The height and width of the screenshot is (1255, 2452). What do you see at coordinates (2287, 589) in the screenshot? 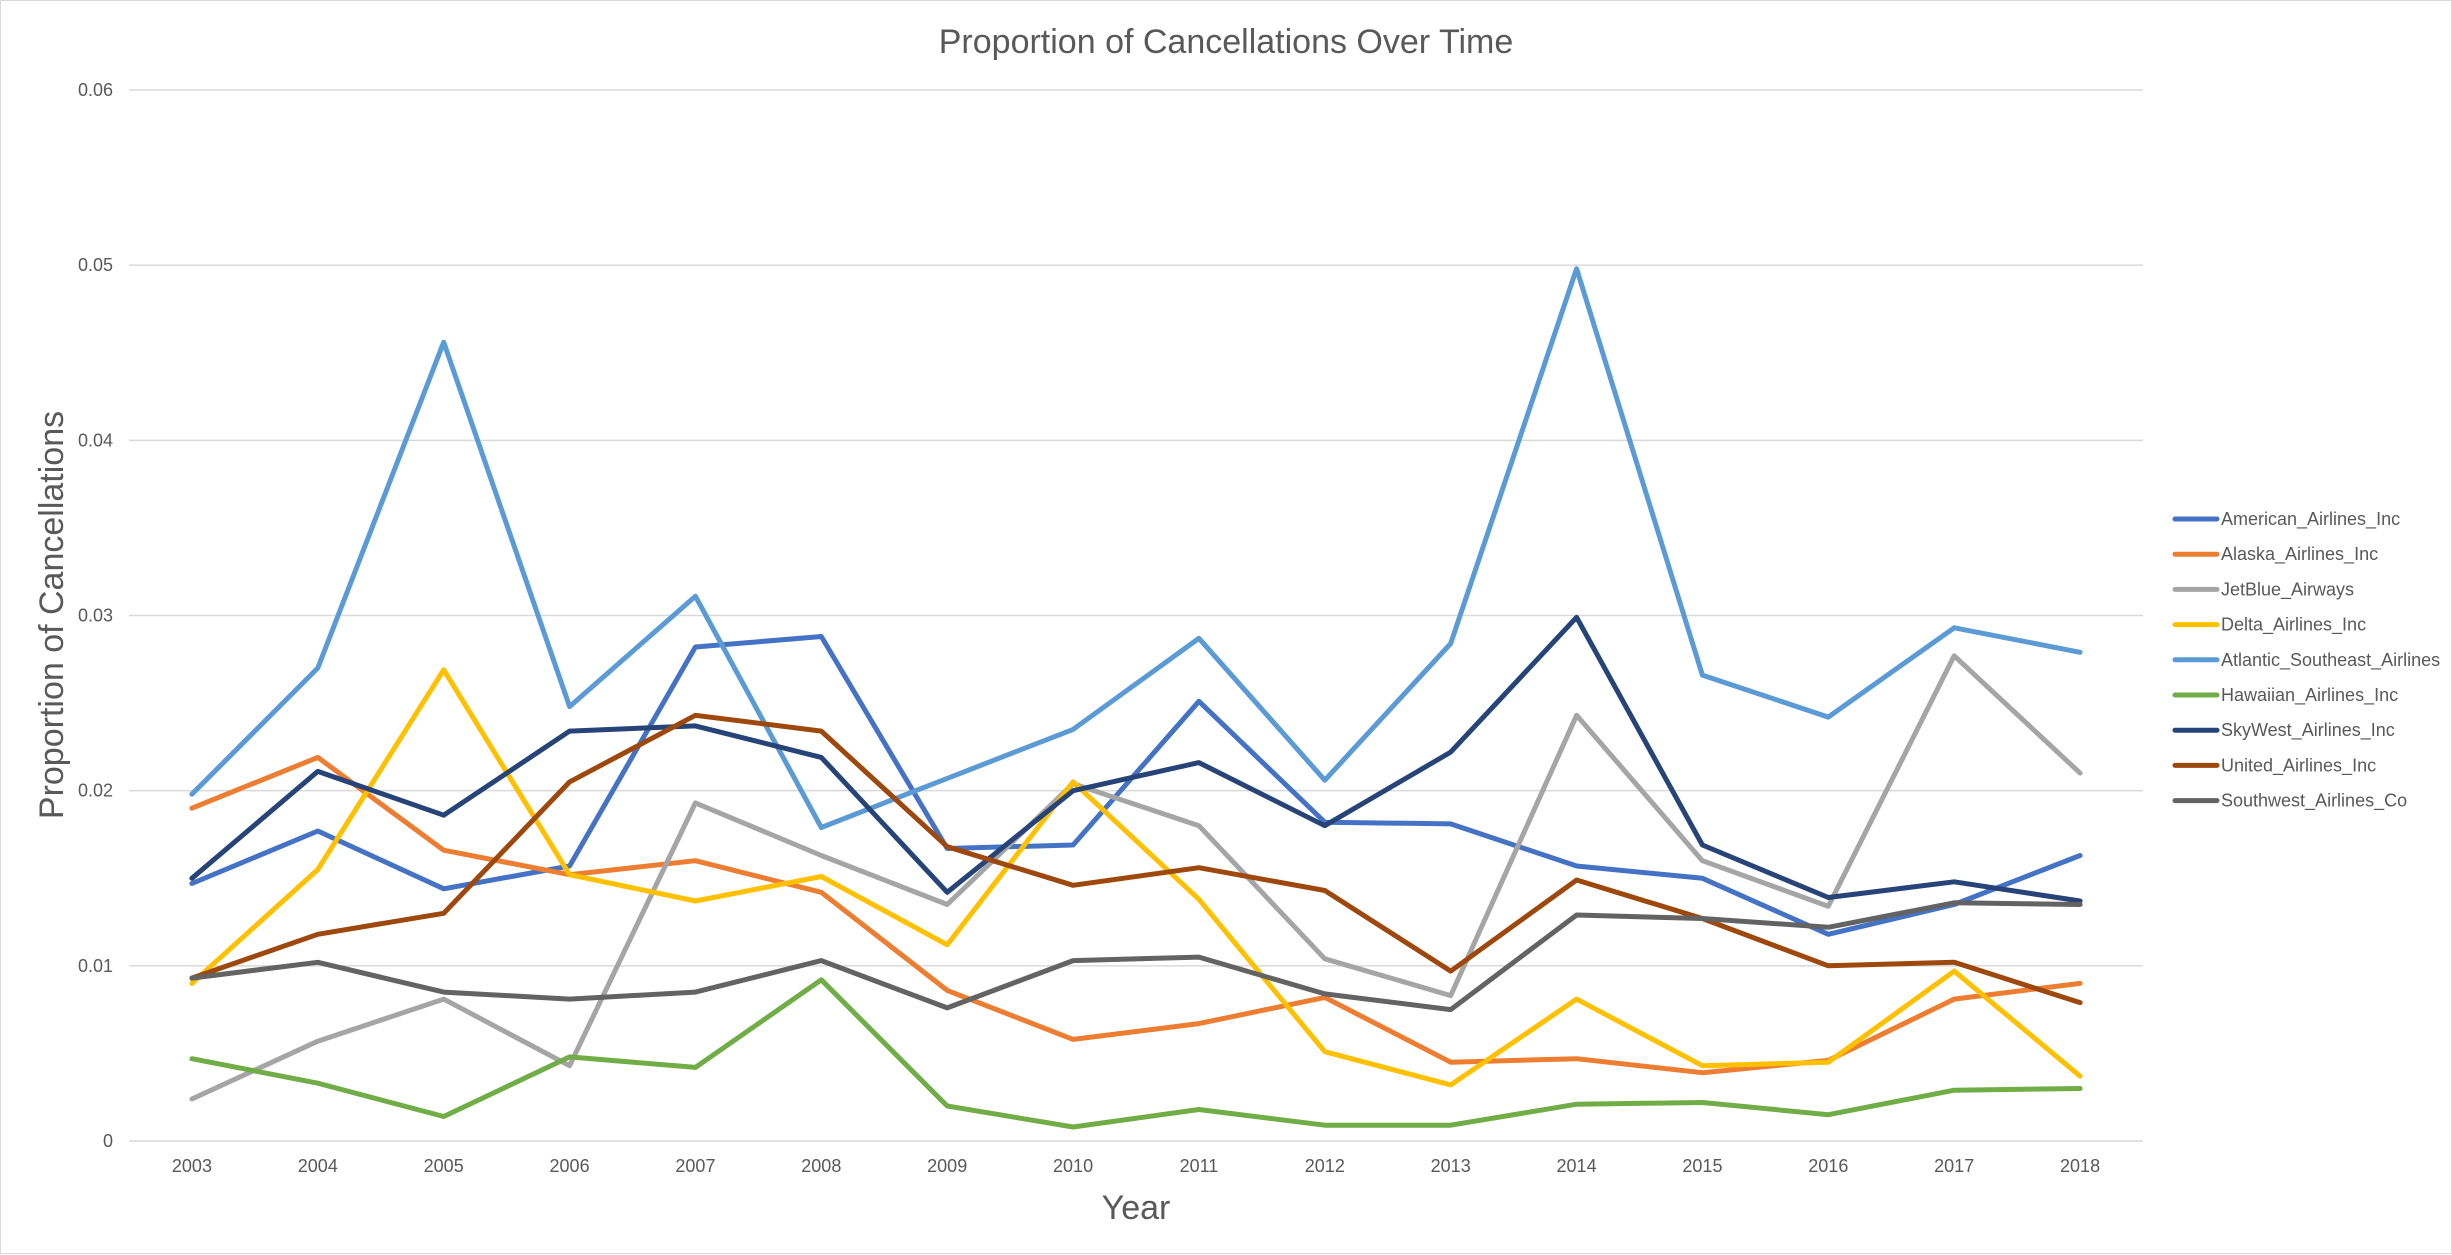
I see `legend-label: JetBlue_Airways` at bounding box center [2287, 589].